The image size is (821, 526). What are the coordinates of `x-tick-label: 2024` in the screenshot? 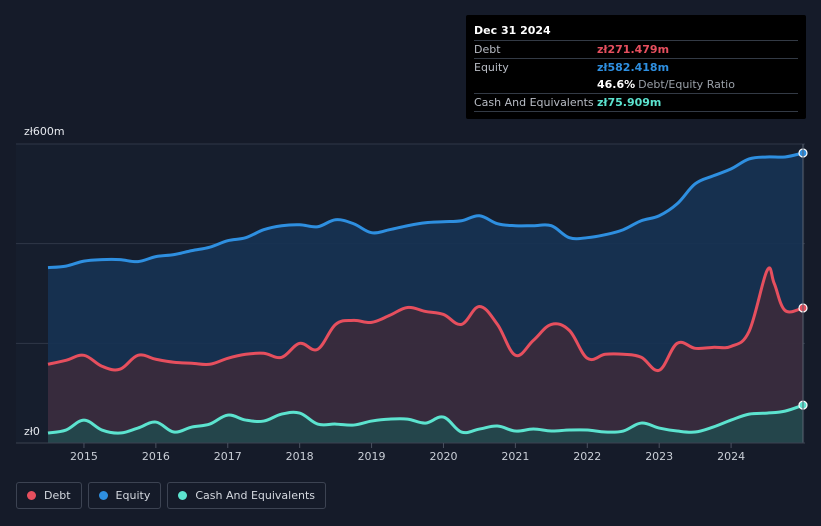 It's located at (731, 456).